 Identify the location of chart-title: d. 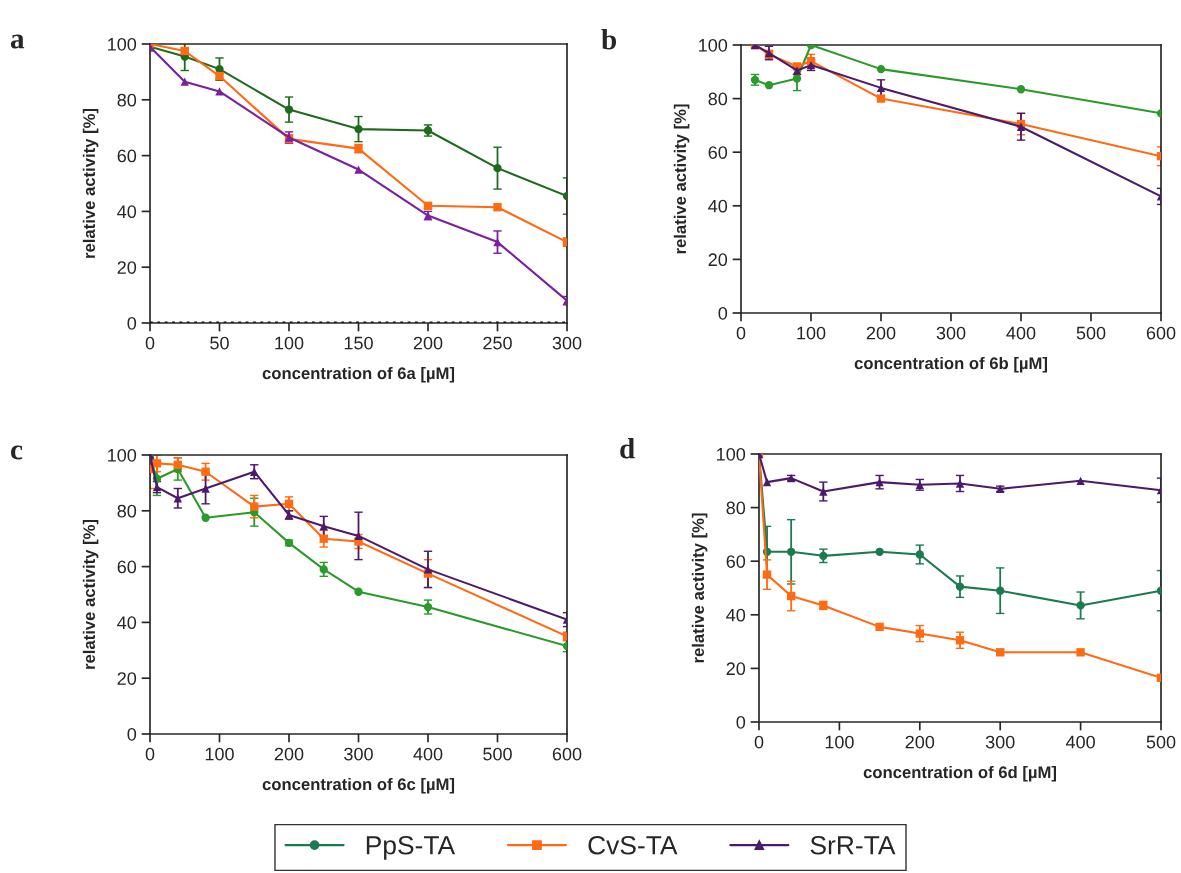
(627, 448).